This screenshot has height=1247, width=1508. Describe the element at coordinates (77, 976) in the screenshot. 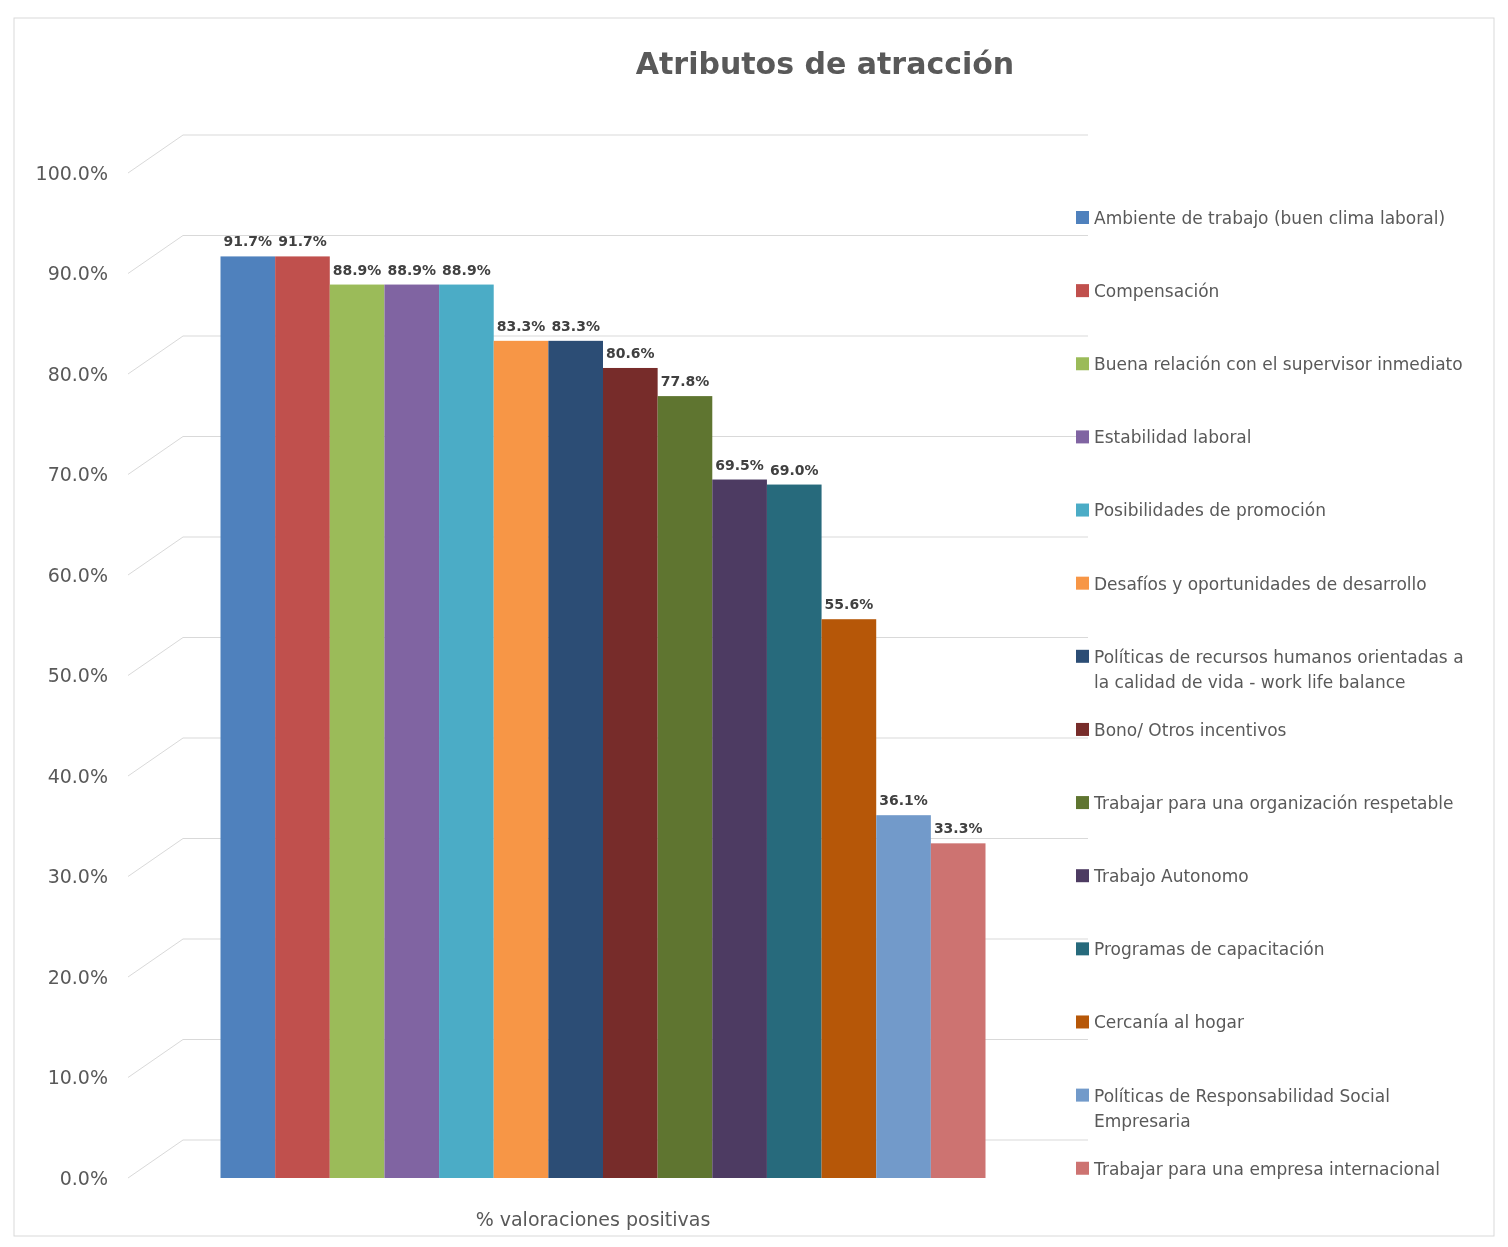

I see `y-tick-label: 20.0%` at that location.